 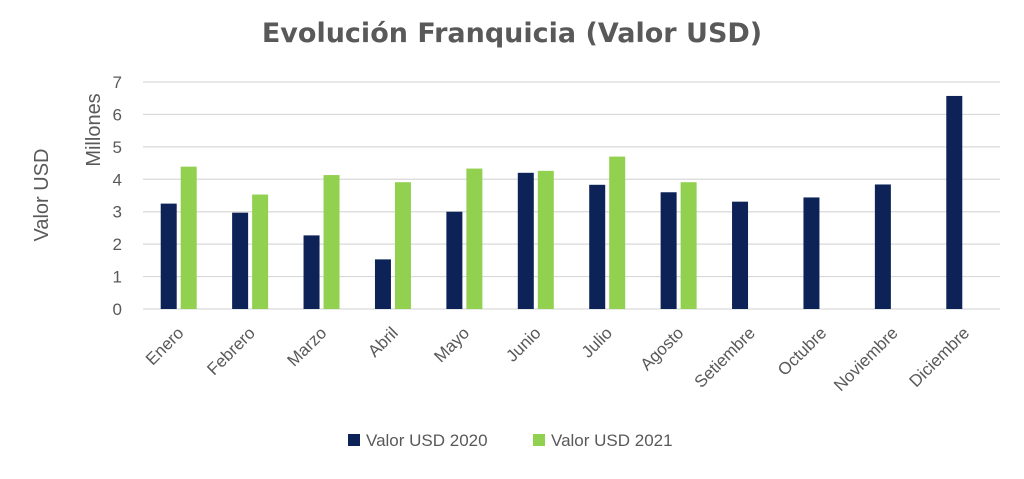 I want to click on x-category-label: Abril, so click(x=382, y=341).